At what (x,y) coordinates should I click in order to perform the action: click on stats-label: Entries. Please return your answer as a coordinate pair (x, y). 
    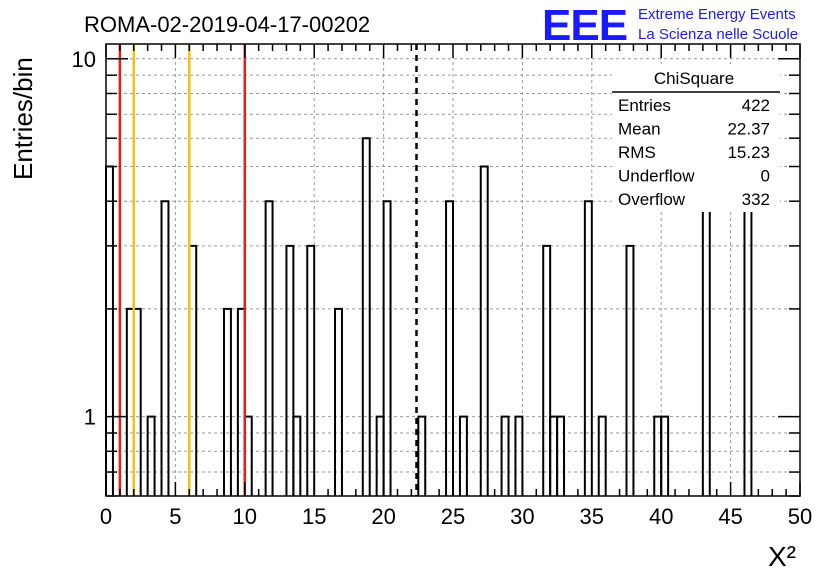
    Looking at the image, I should click on (644, 105).